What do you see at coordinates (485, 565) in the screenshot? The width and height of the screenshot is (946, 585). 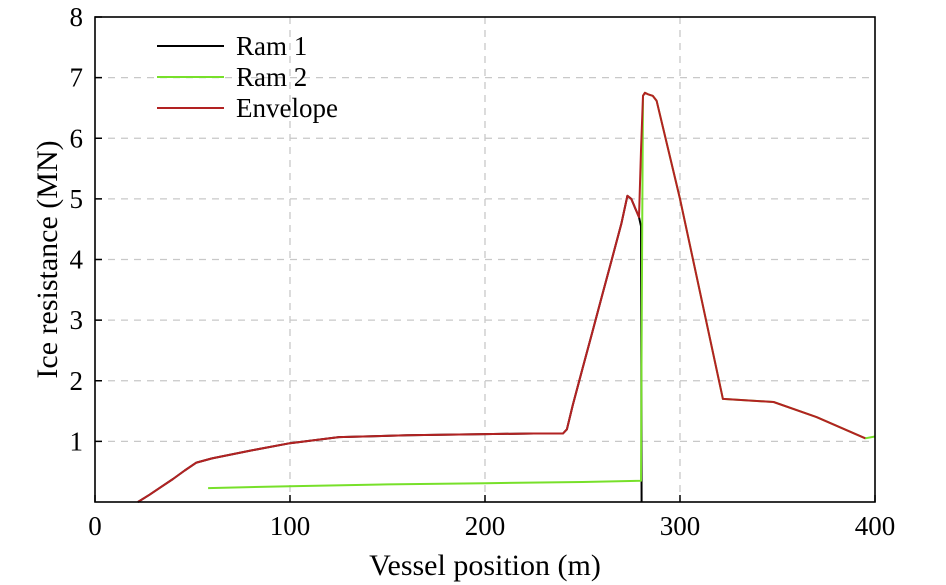 I see `x-axis-title: Vessel position (m)` at bounding box center [485, 565].